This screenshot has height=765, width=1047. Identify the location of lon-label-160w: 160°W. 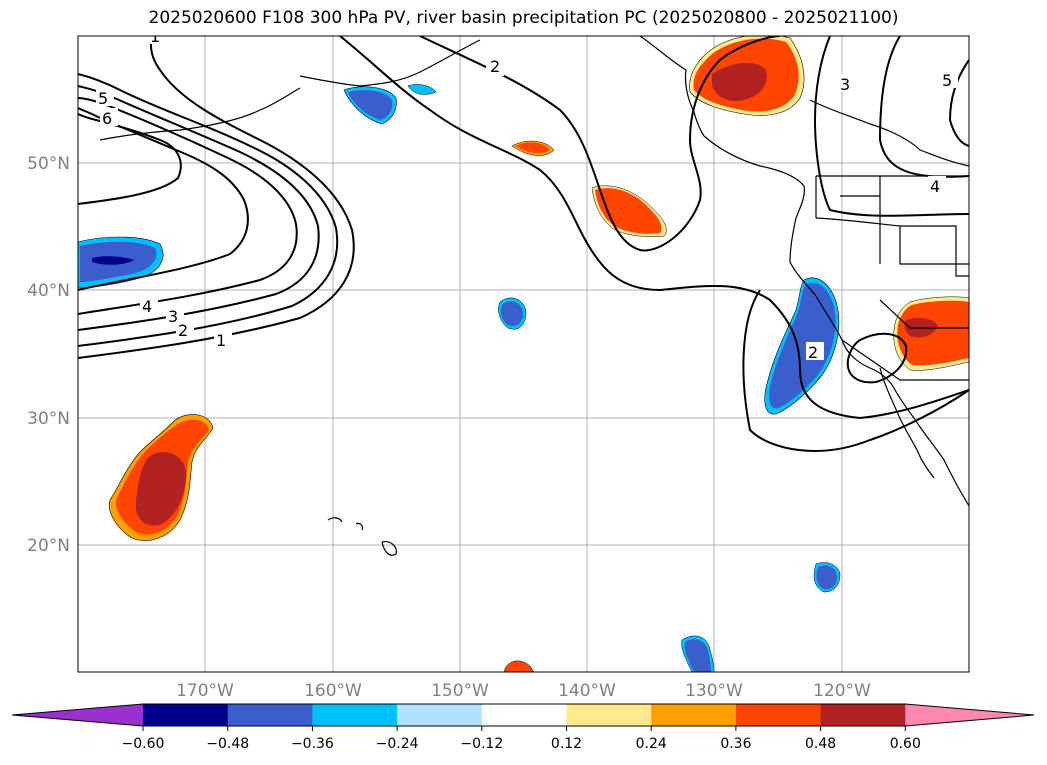
(333, 691).